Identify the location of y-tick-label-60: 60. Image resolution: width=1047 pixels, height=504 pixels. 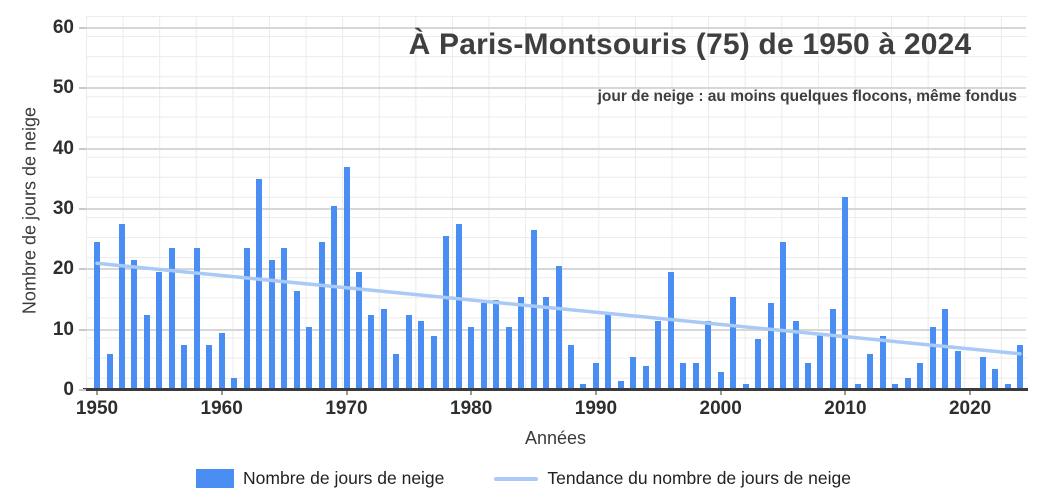
(63, 27).